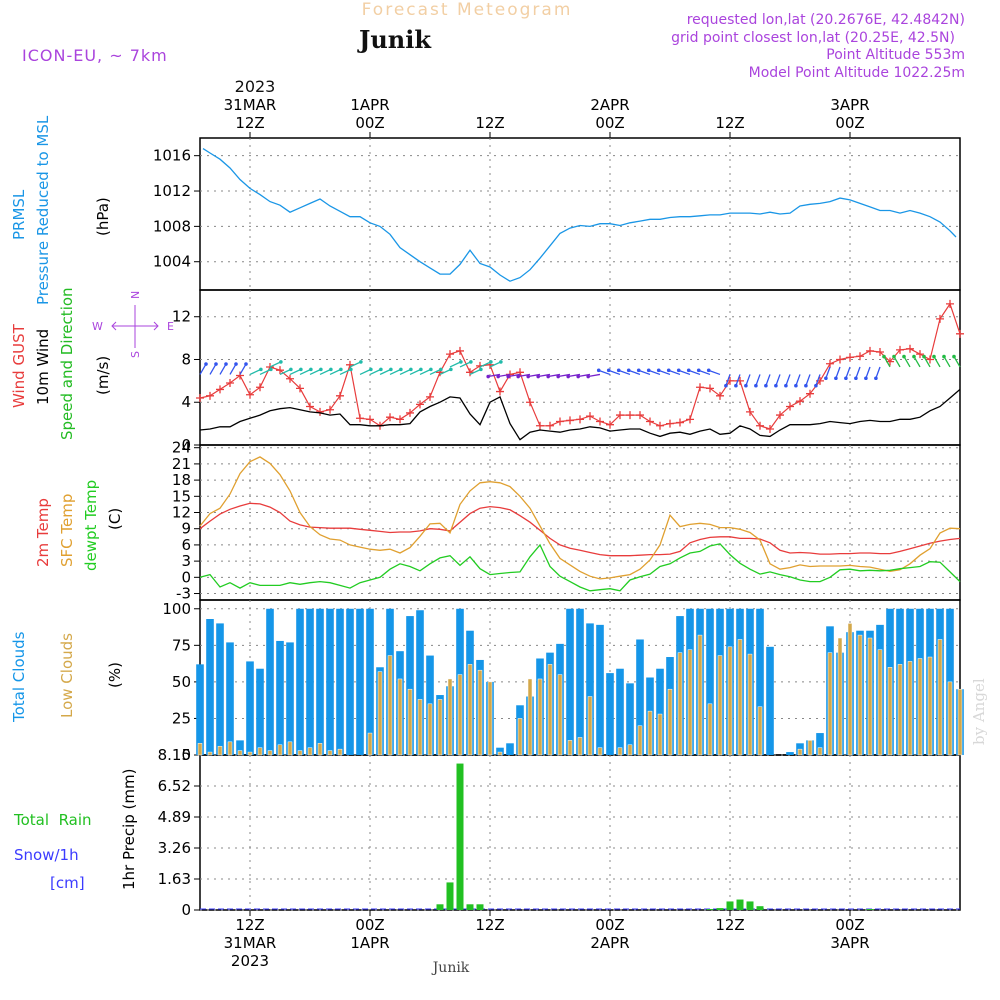 The width and height of the screenshot is (1000, 1000). Describe the element at coordinates (95, 55) in the screenshot. I see `model-name: ICON-EU, ~ 7km` at that location.